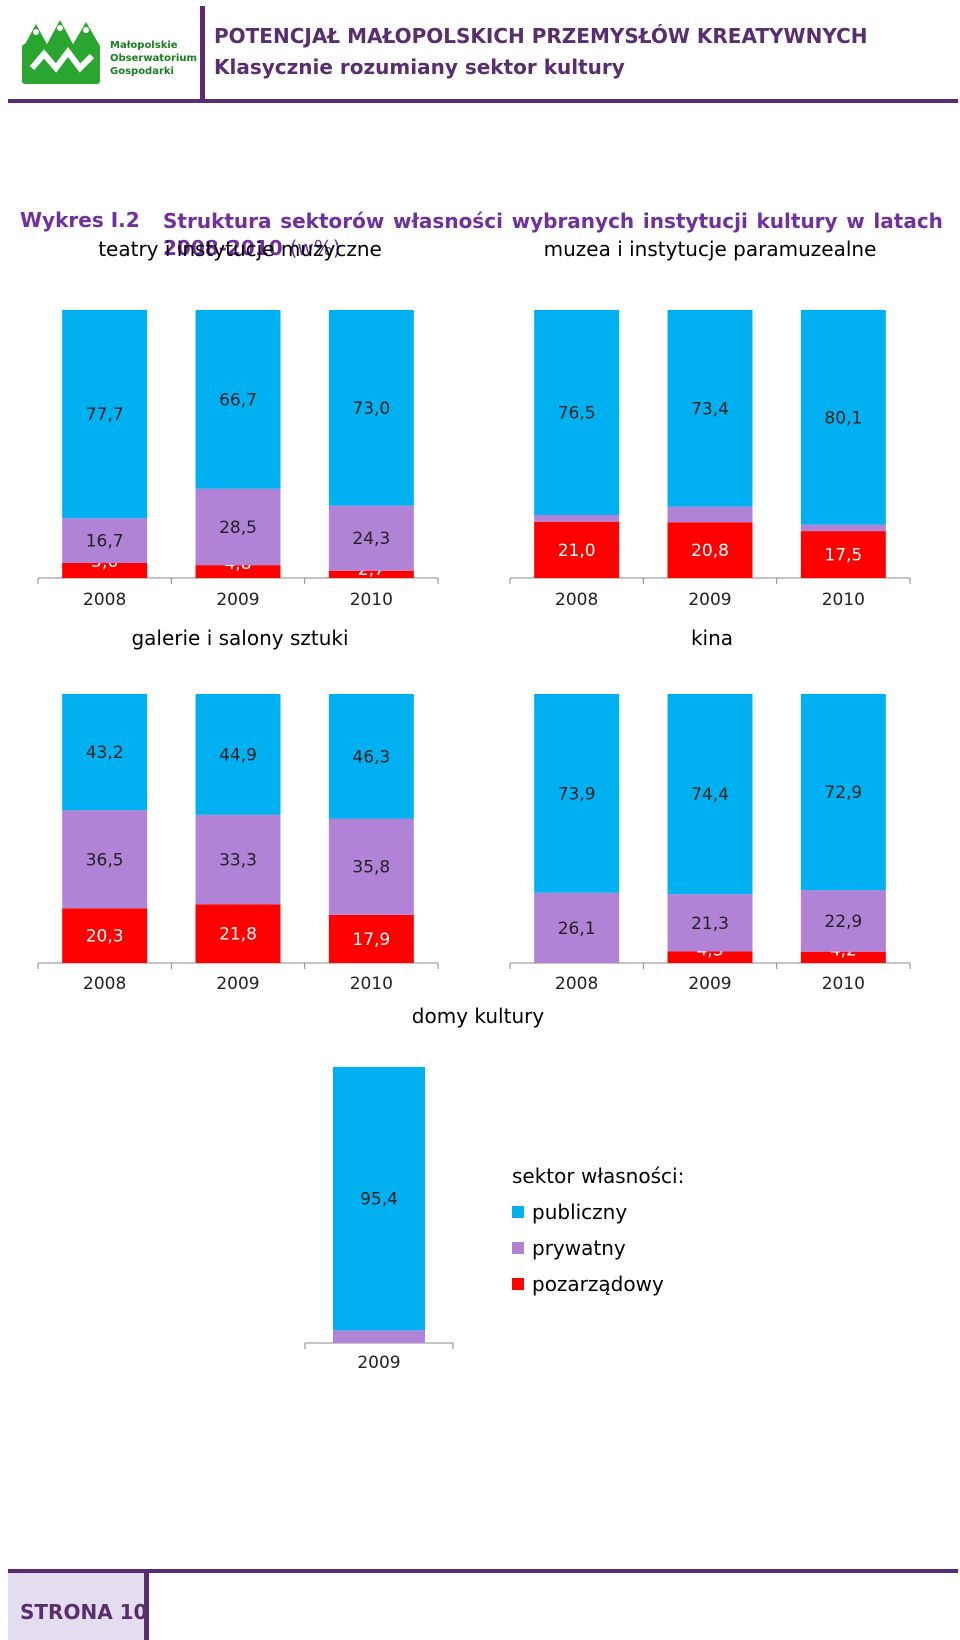 This screenshot has height=1640, width=960. I want to click on data-label: 28,5, so click(238, 528).